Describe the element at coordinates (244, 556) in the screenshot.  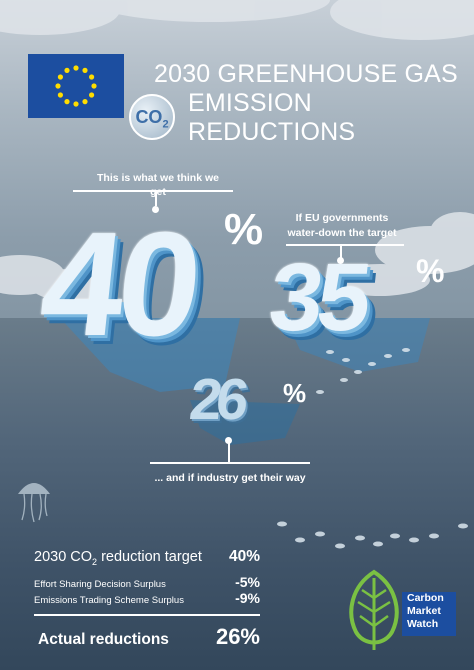
I see `summary-row-target-value: 40%` at that location.